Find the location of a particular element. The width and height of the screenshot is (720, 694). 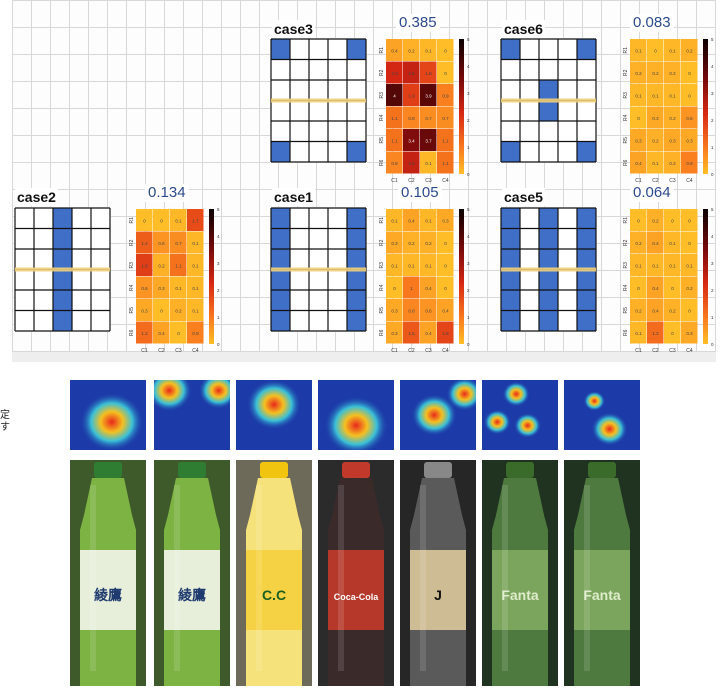

heat-row-label: R6 is located at coordinates (626, 332).